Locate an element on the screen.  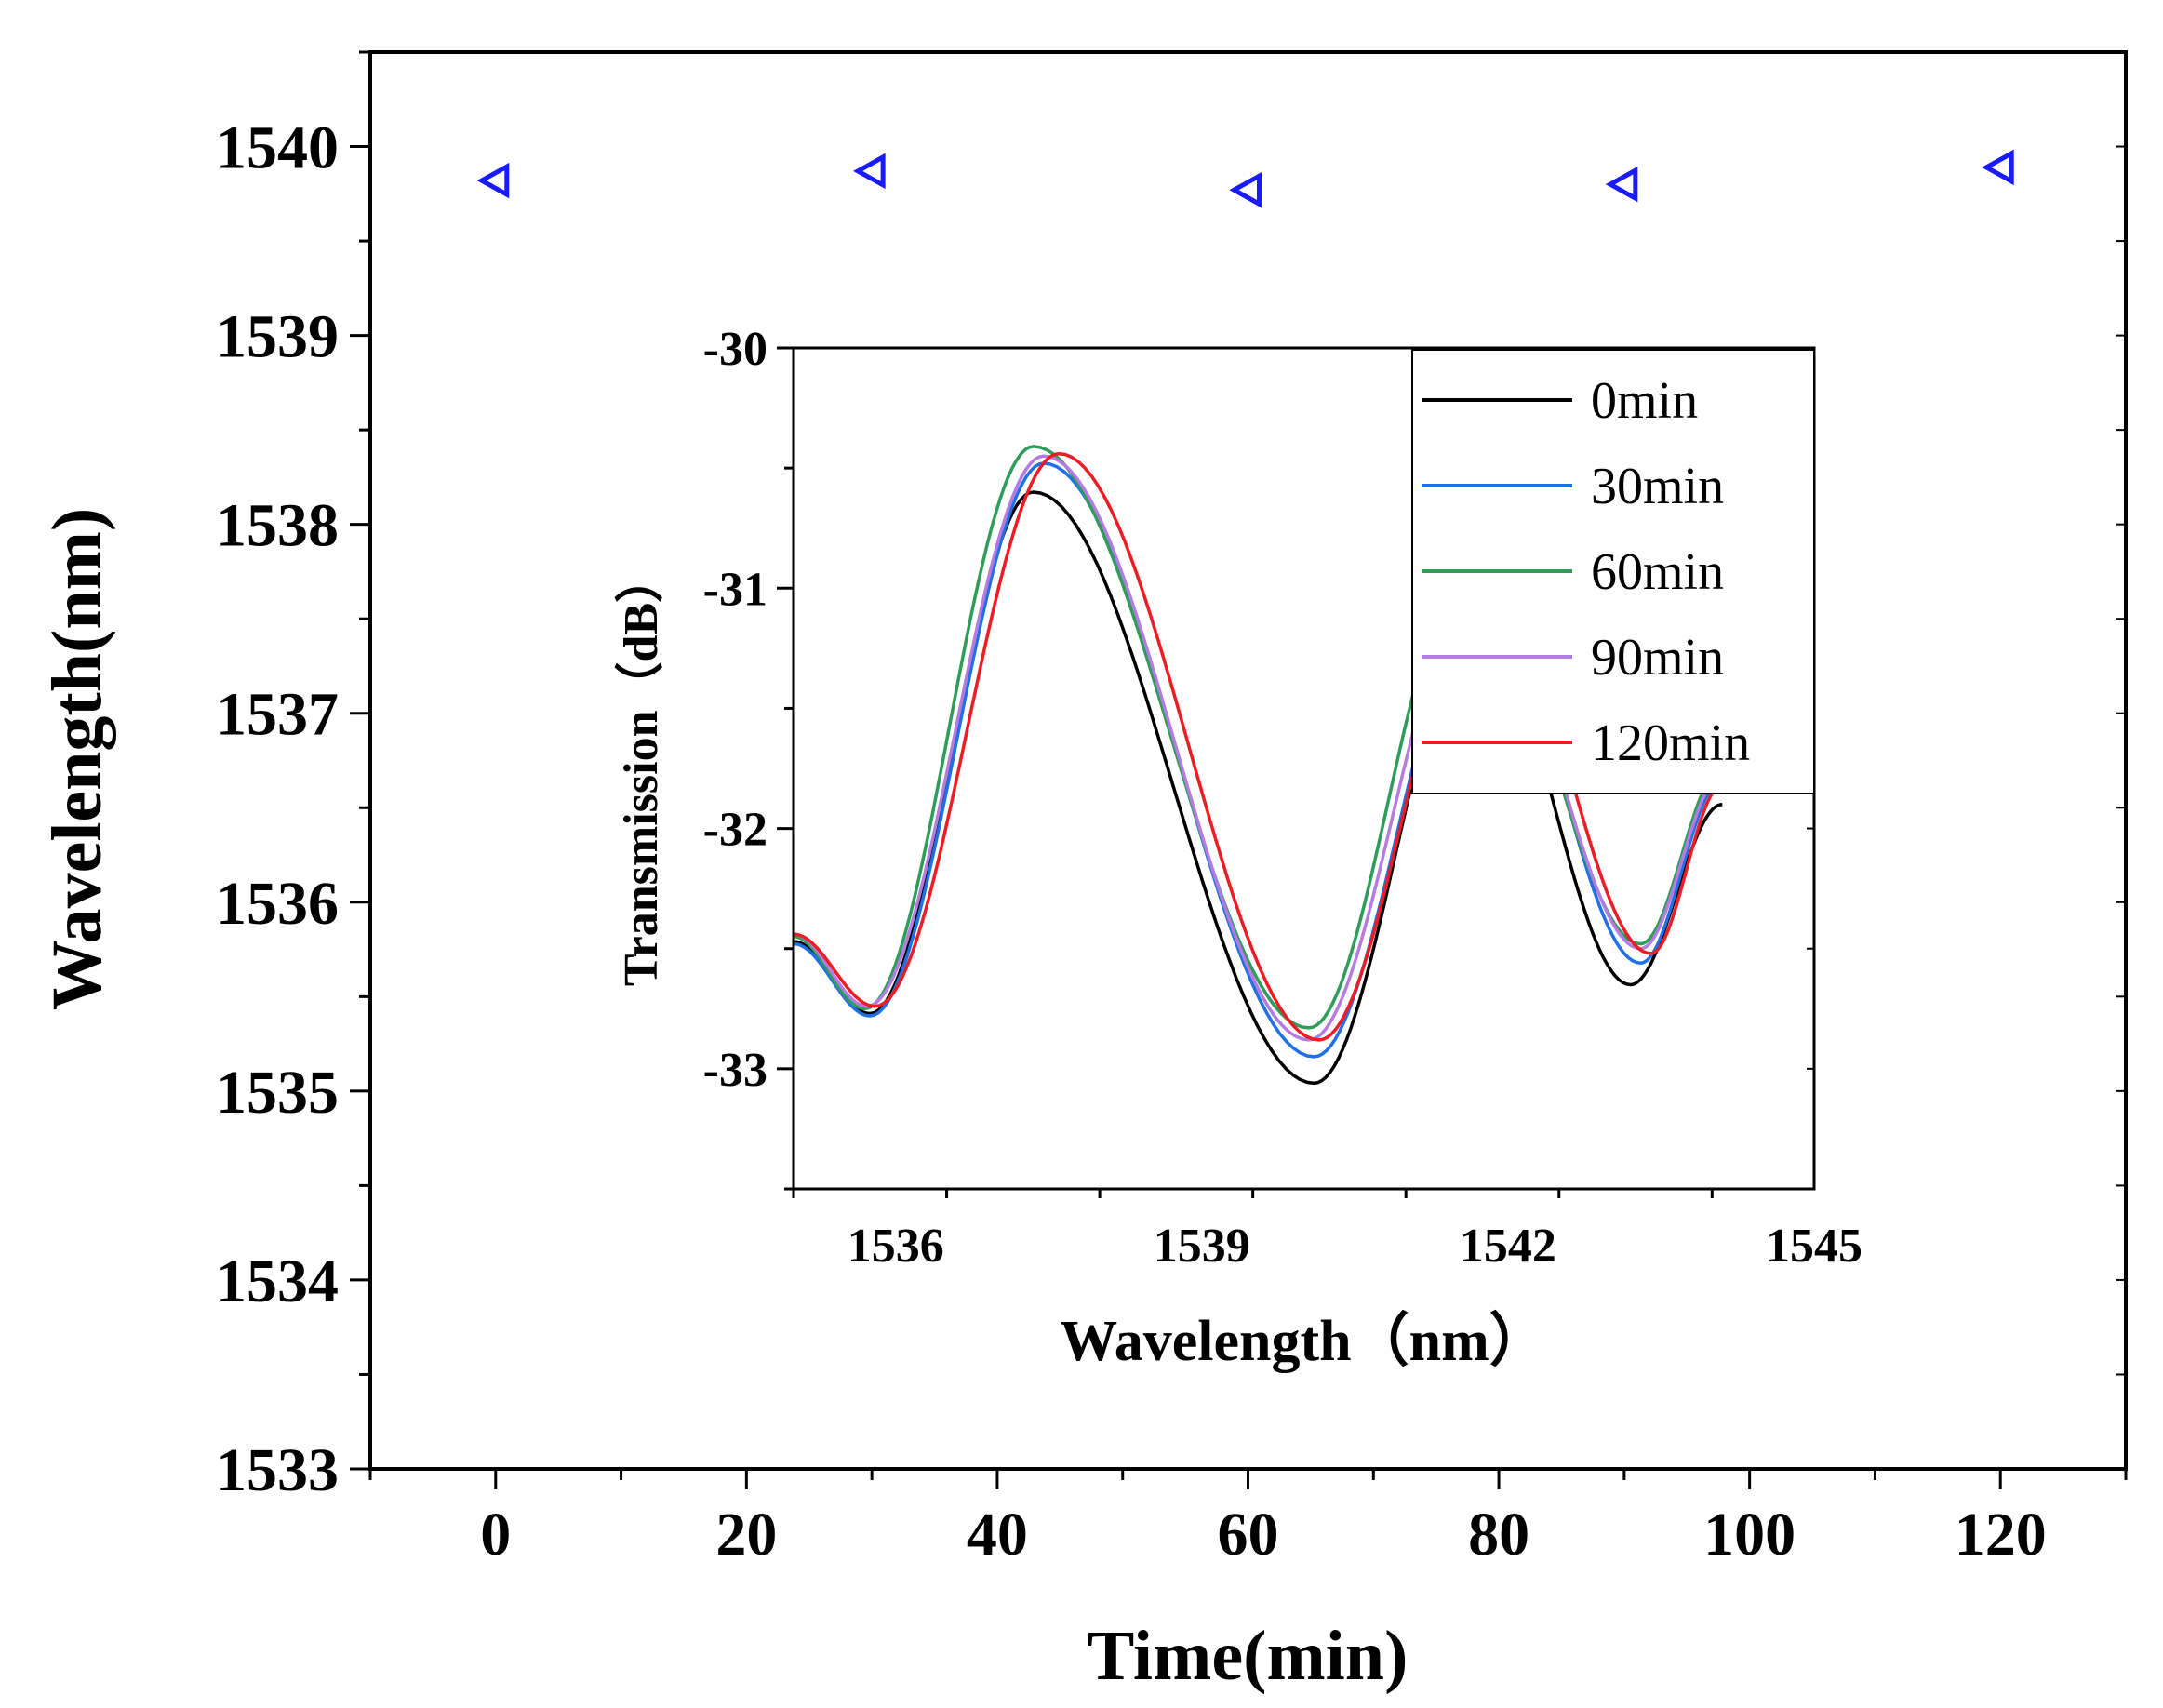
main-x-tick-label: 100 is located at coordinates (1749, 1534).